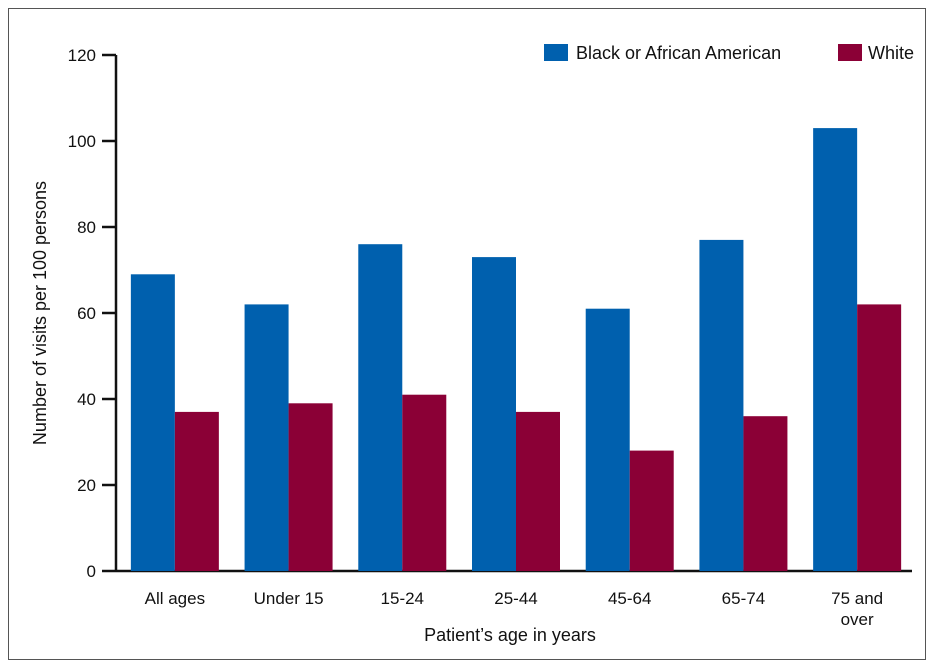 The width and height of the screenshot is (928, 662). I want to click on legend: Black or African American White, so click(729, 53).